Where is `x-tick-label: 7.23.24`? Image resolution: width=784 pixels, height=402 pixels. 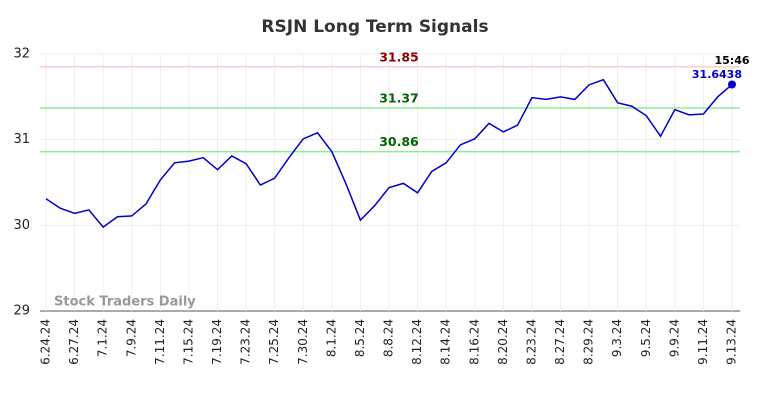 x-tick-label: 7.23.24 is located at coordinates (246, 342).